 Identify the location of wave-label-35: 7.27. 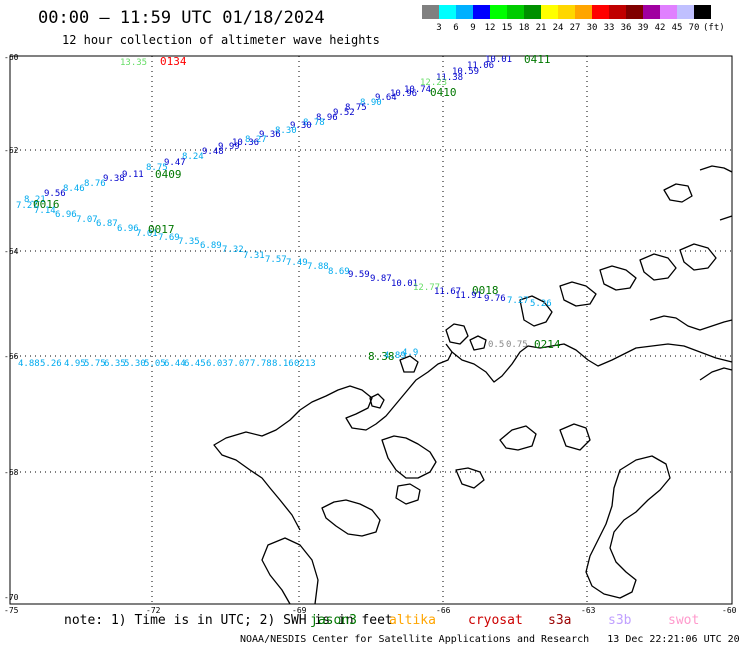
(27, 206).